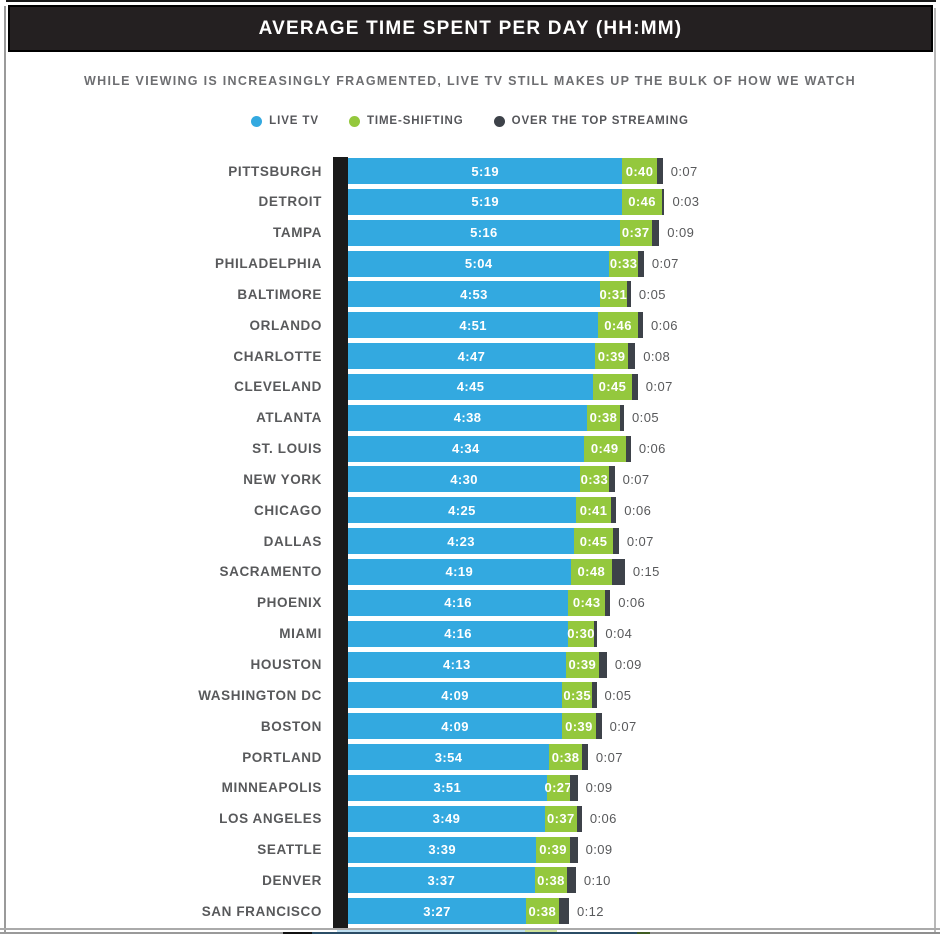 The width and height of the screenshot is (940, 934). What do you see at coordinates (470, 818) in the screenshot?
I see `chart-row: LOS ANGELES 3:49 0:37 0:06` at bounding box center [470, 818].